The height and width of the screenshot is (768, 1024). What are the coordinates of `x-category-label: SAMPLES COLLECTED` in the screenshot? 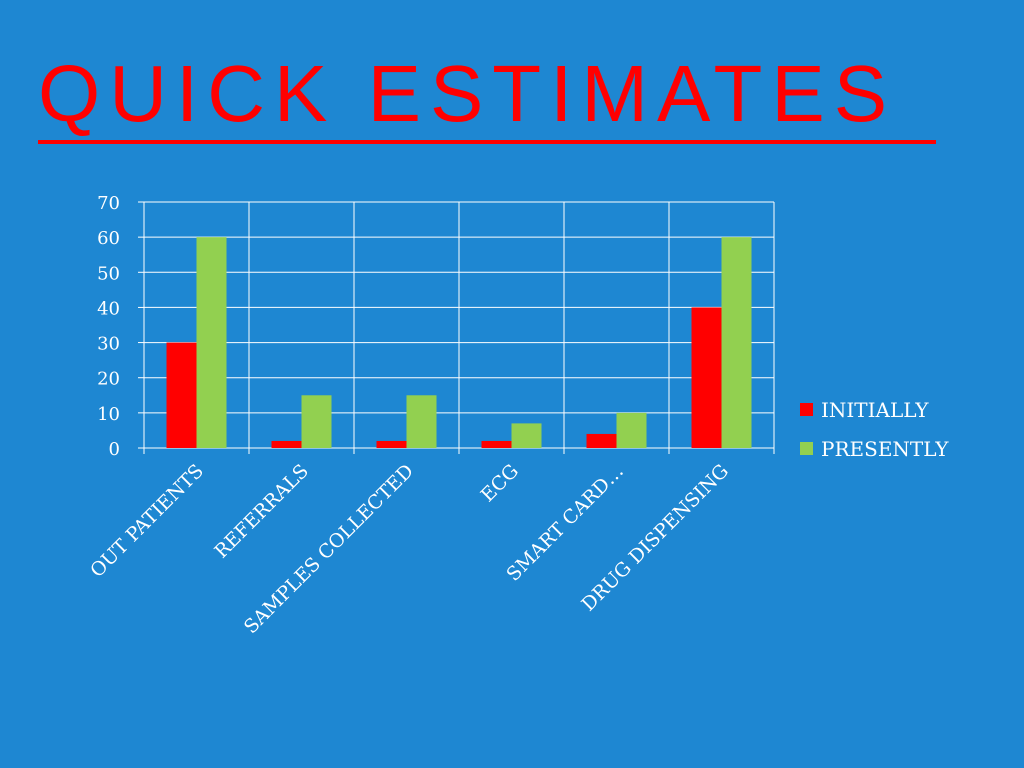 It's located at (329, 549).